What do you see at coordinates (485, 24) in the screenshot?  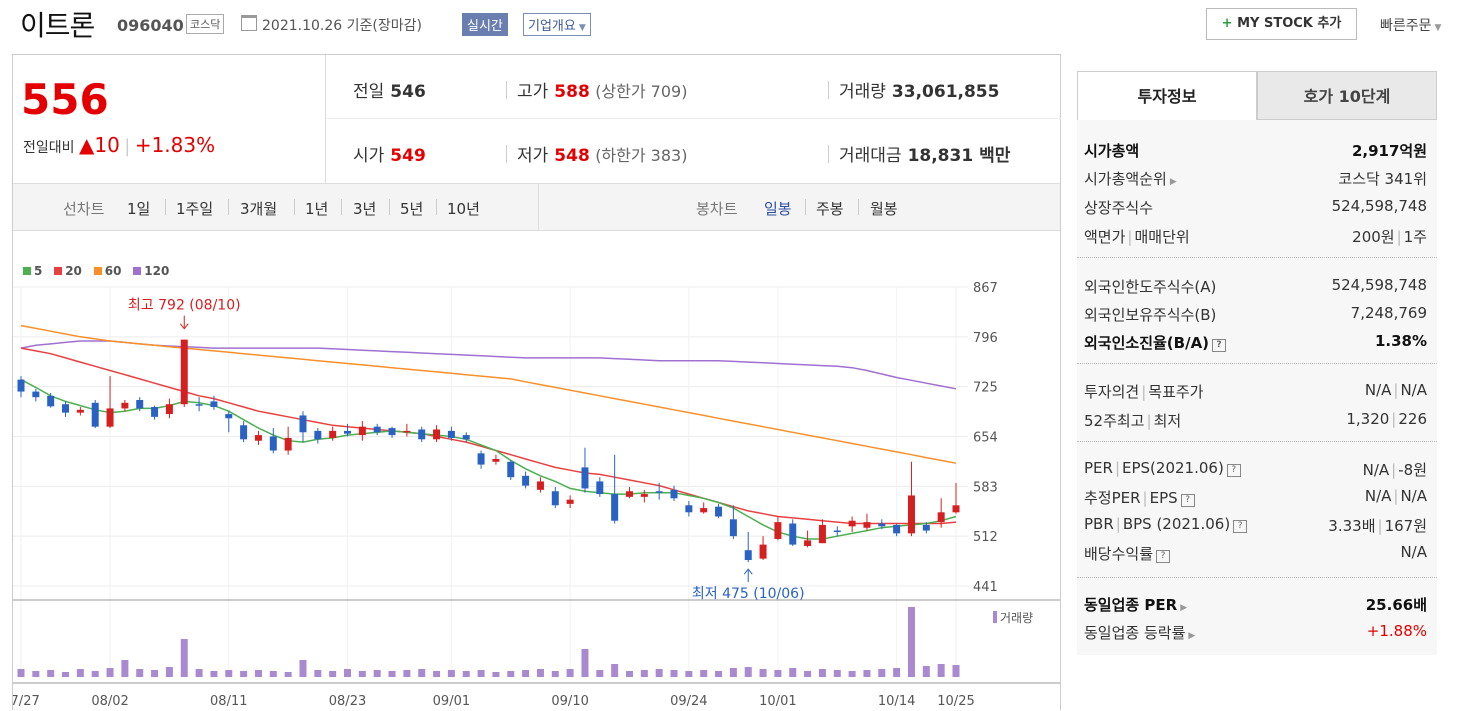 I see `realtime-button: 실시간` at bounding box center [485, 24].